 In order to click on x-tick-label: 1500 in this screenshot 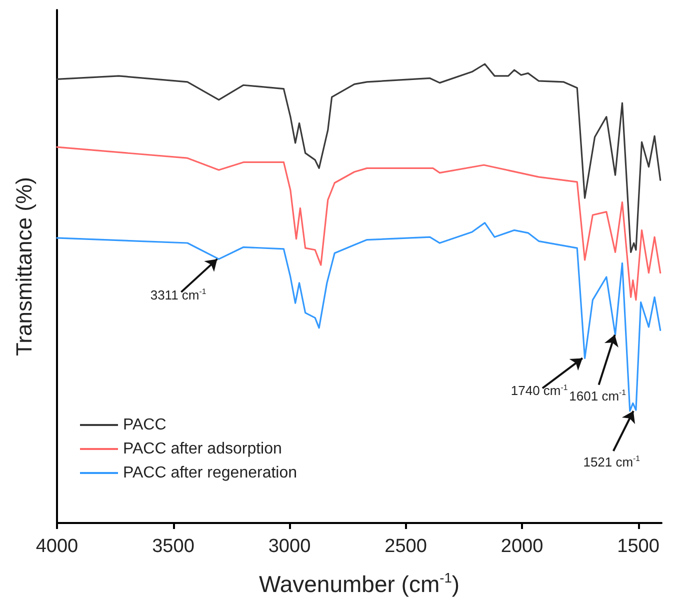, I will do `click(638, 546)`.